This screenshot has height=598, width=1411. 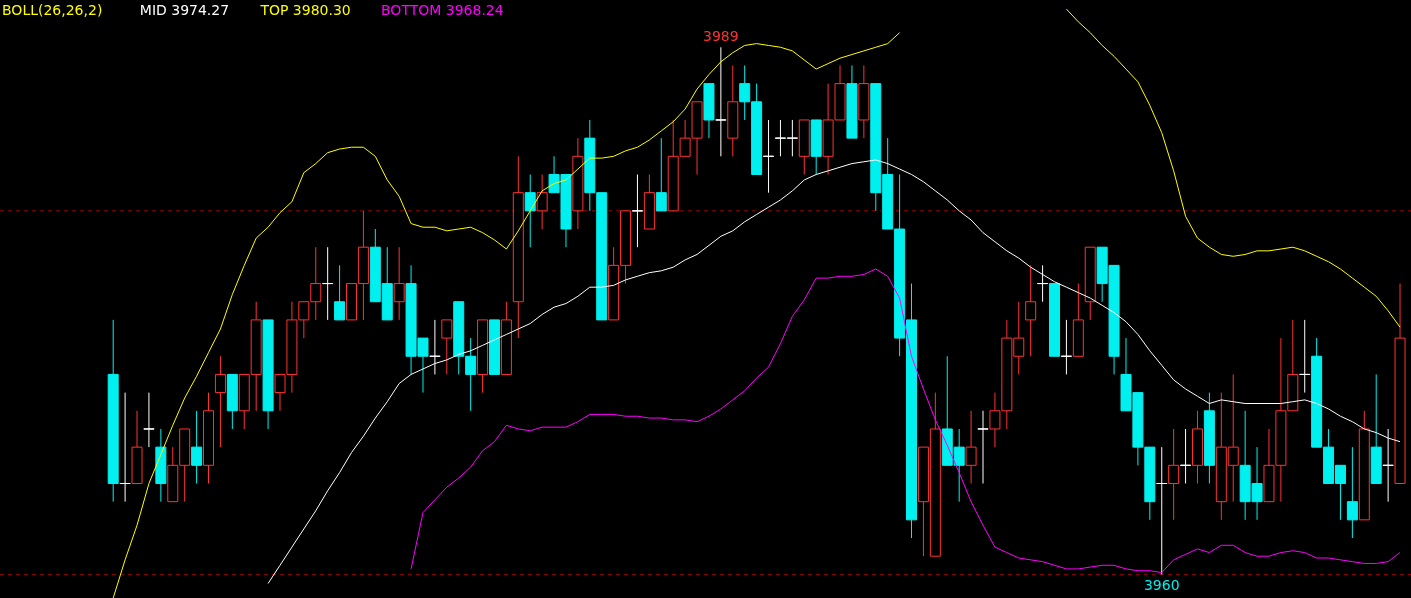 What do you see at coordinates (305, 10) in the screenshot?
I see `text: TOP 3980.30` at bounding box center [305, 10].